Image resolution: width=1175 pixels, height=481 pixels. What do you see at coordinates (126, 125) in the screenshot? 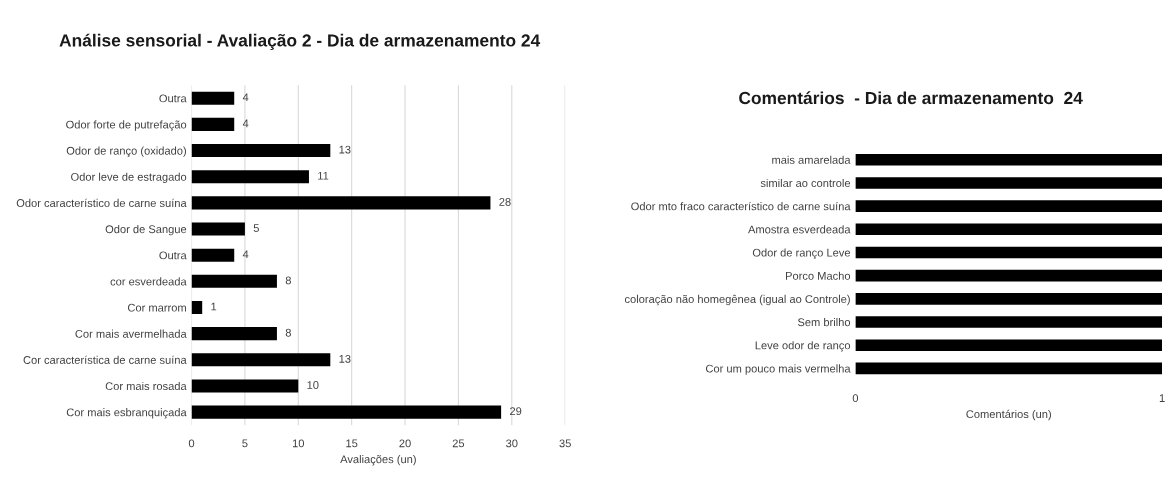
I see `y-tick-label: Odor forte de putrefação` at bounding box center [126, 125].